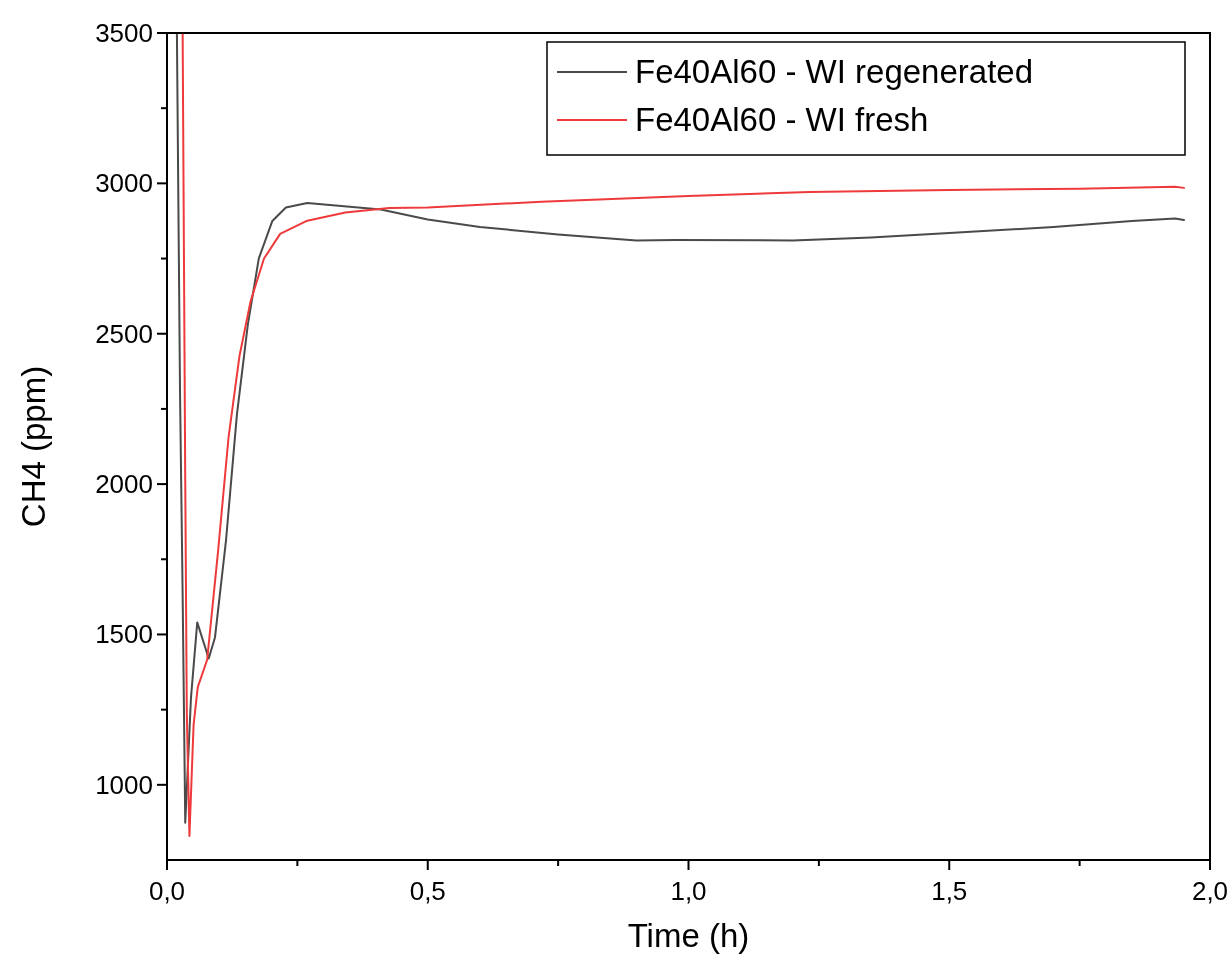  I want to click on x-axis-title: Time (h), so click(688, 935).